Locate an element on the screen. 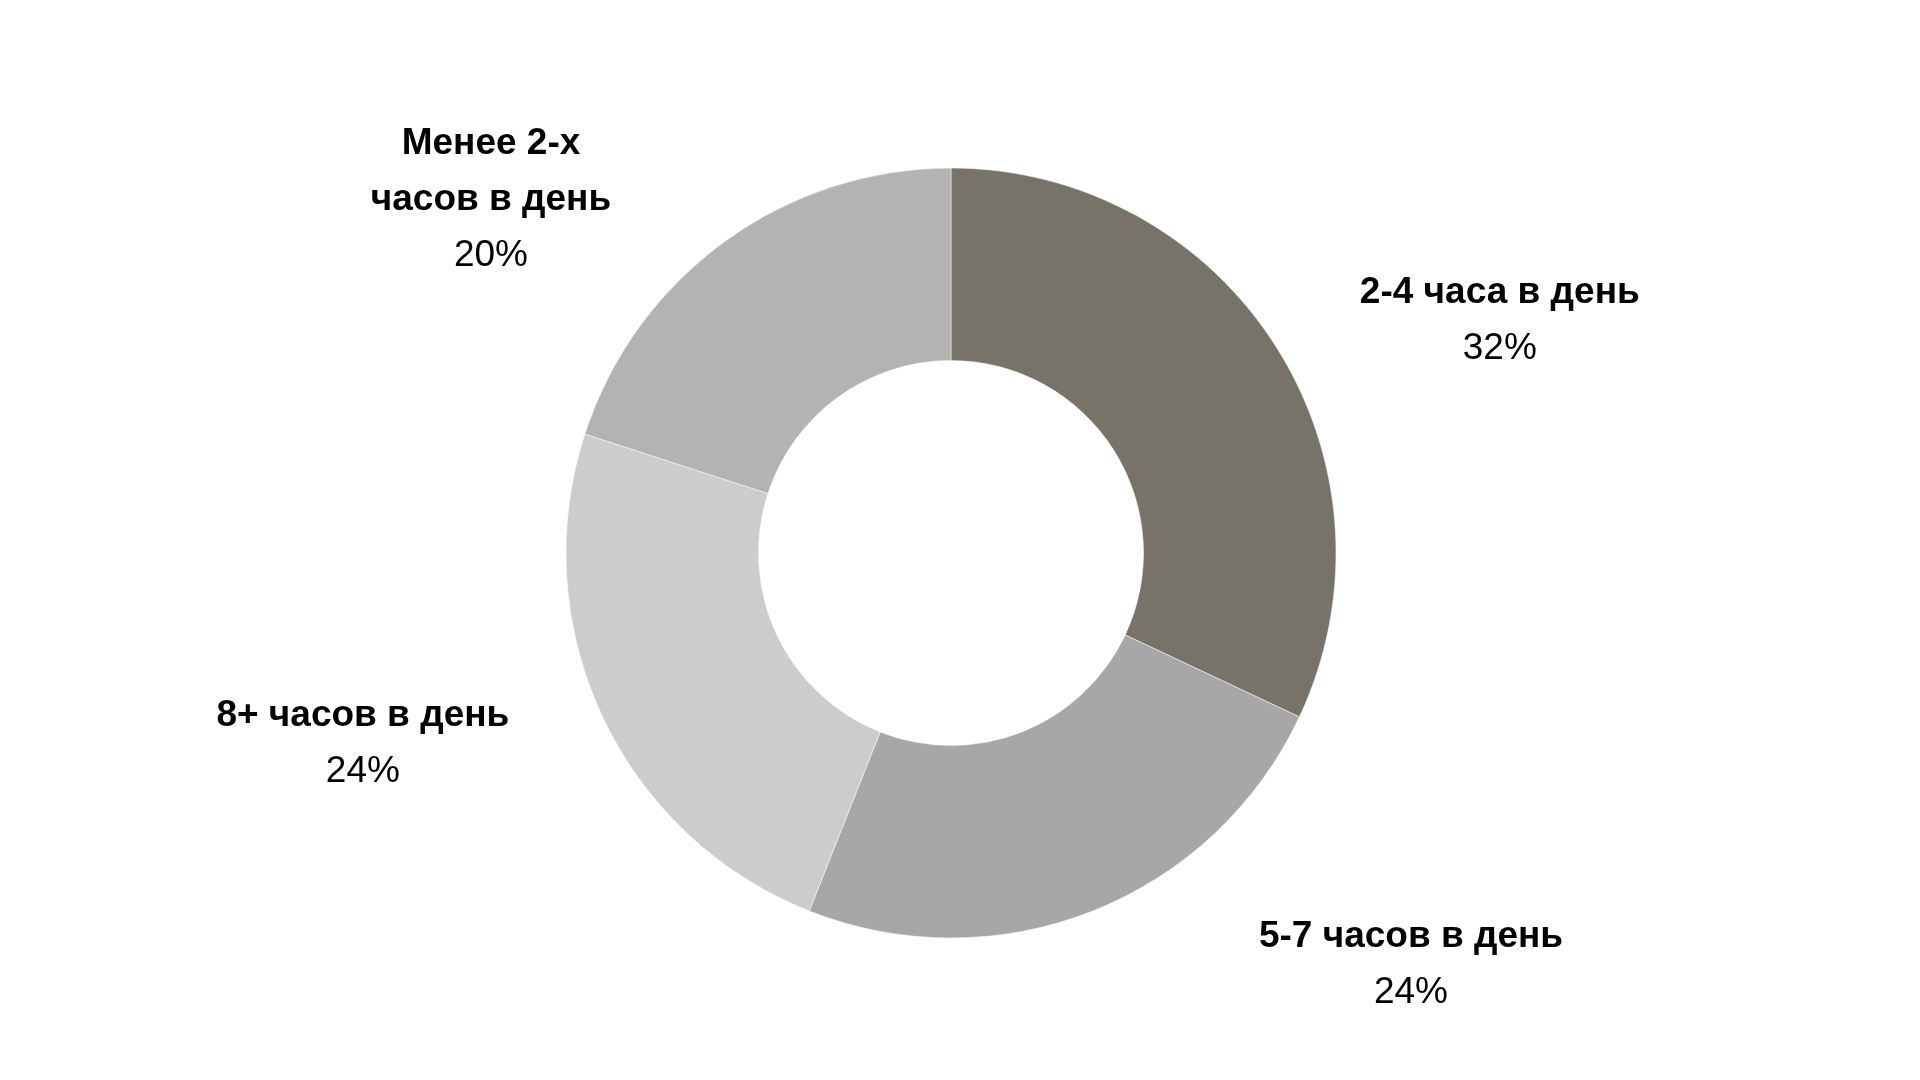 This screenshot has height=1080, width=1920. slice-label: 8+ часов в день is located at coordinates (363, 713).